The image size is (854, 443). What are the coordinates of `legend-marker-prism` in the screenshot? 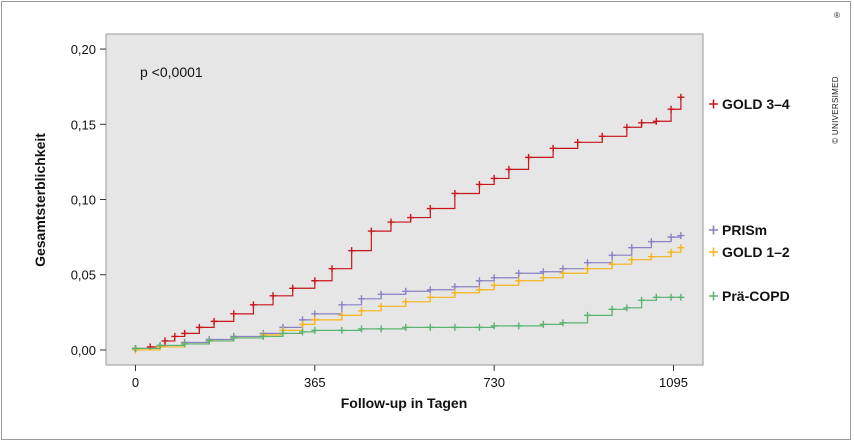 It's located at (713, 230).